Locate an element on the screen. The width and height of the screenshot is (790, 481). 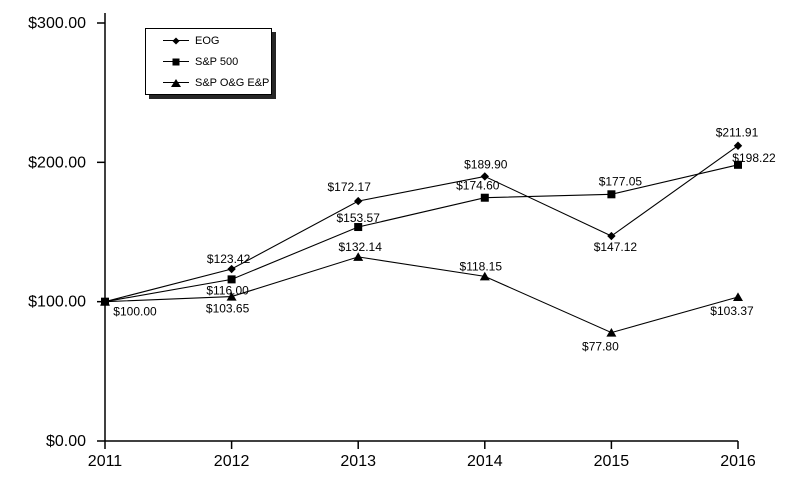
legend: EOG S&P 500 S&P O&G E&P is located at coordinates (208, 61).